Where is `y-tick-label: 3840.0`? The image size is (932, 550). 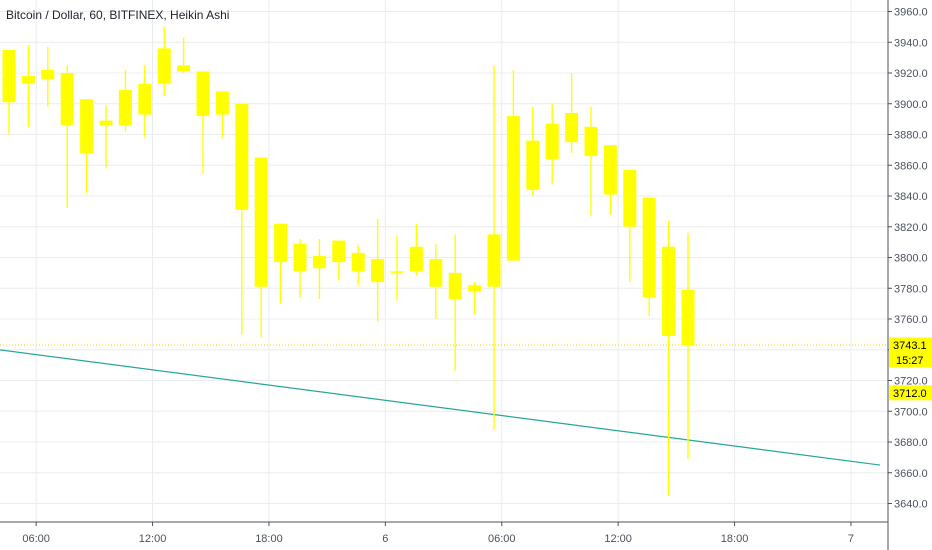
y-tick-label: 3840.0 is located at coordinates (911, 197).